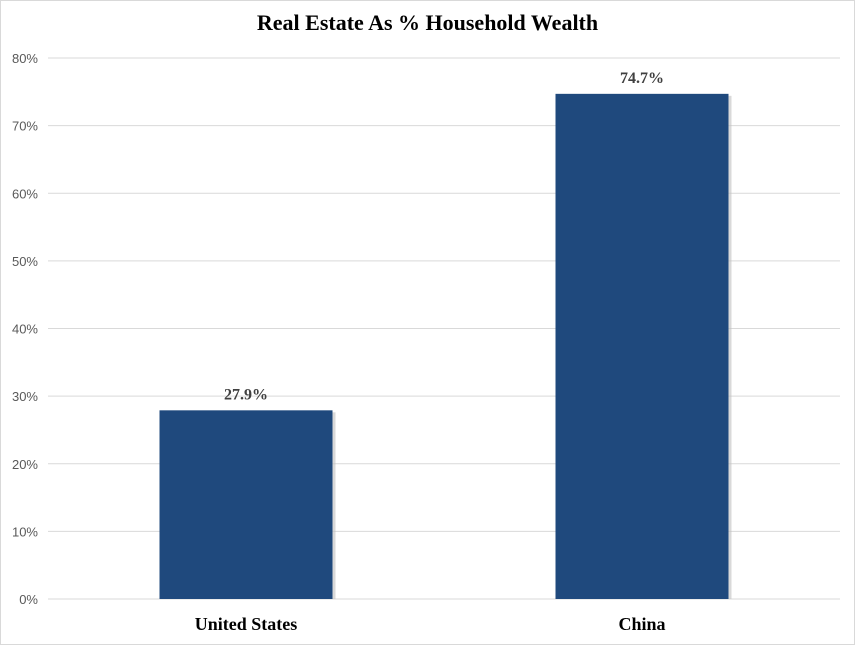 Image resolution: width=855 pixels, height=645 pixels. Describe the element at coordinates (25, 126) in the screenshot. I see `y-tick-label: 70%` at that location.